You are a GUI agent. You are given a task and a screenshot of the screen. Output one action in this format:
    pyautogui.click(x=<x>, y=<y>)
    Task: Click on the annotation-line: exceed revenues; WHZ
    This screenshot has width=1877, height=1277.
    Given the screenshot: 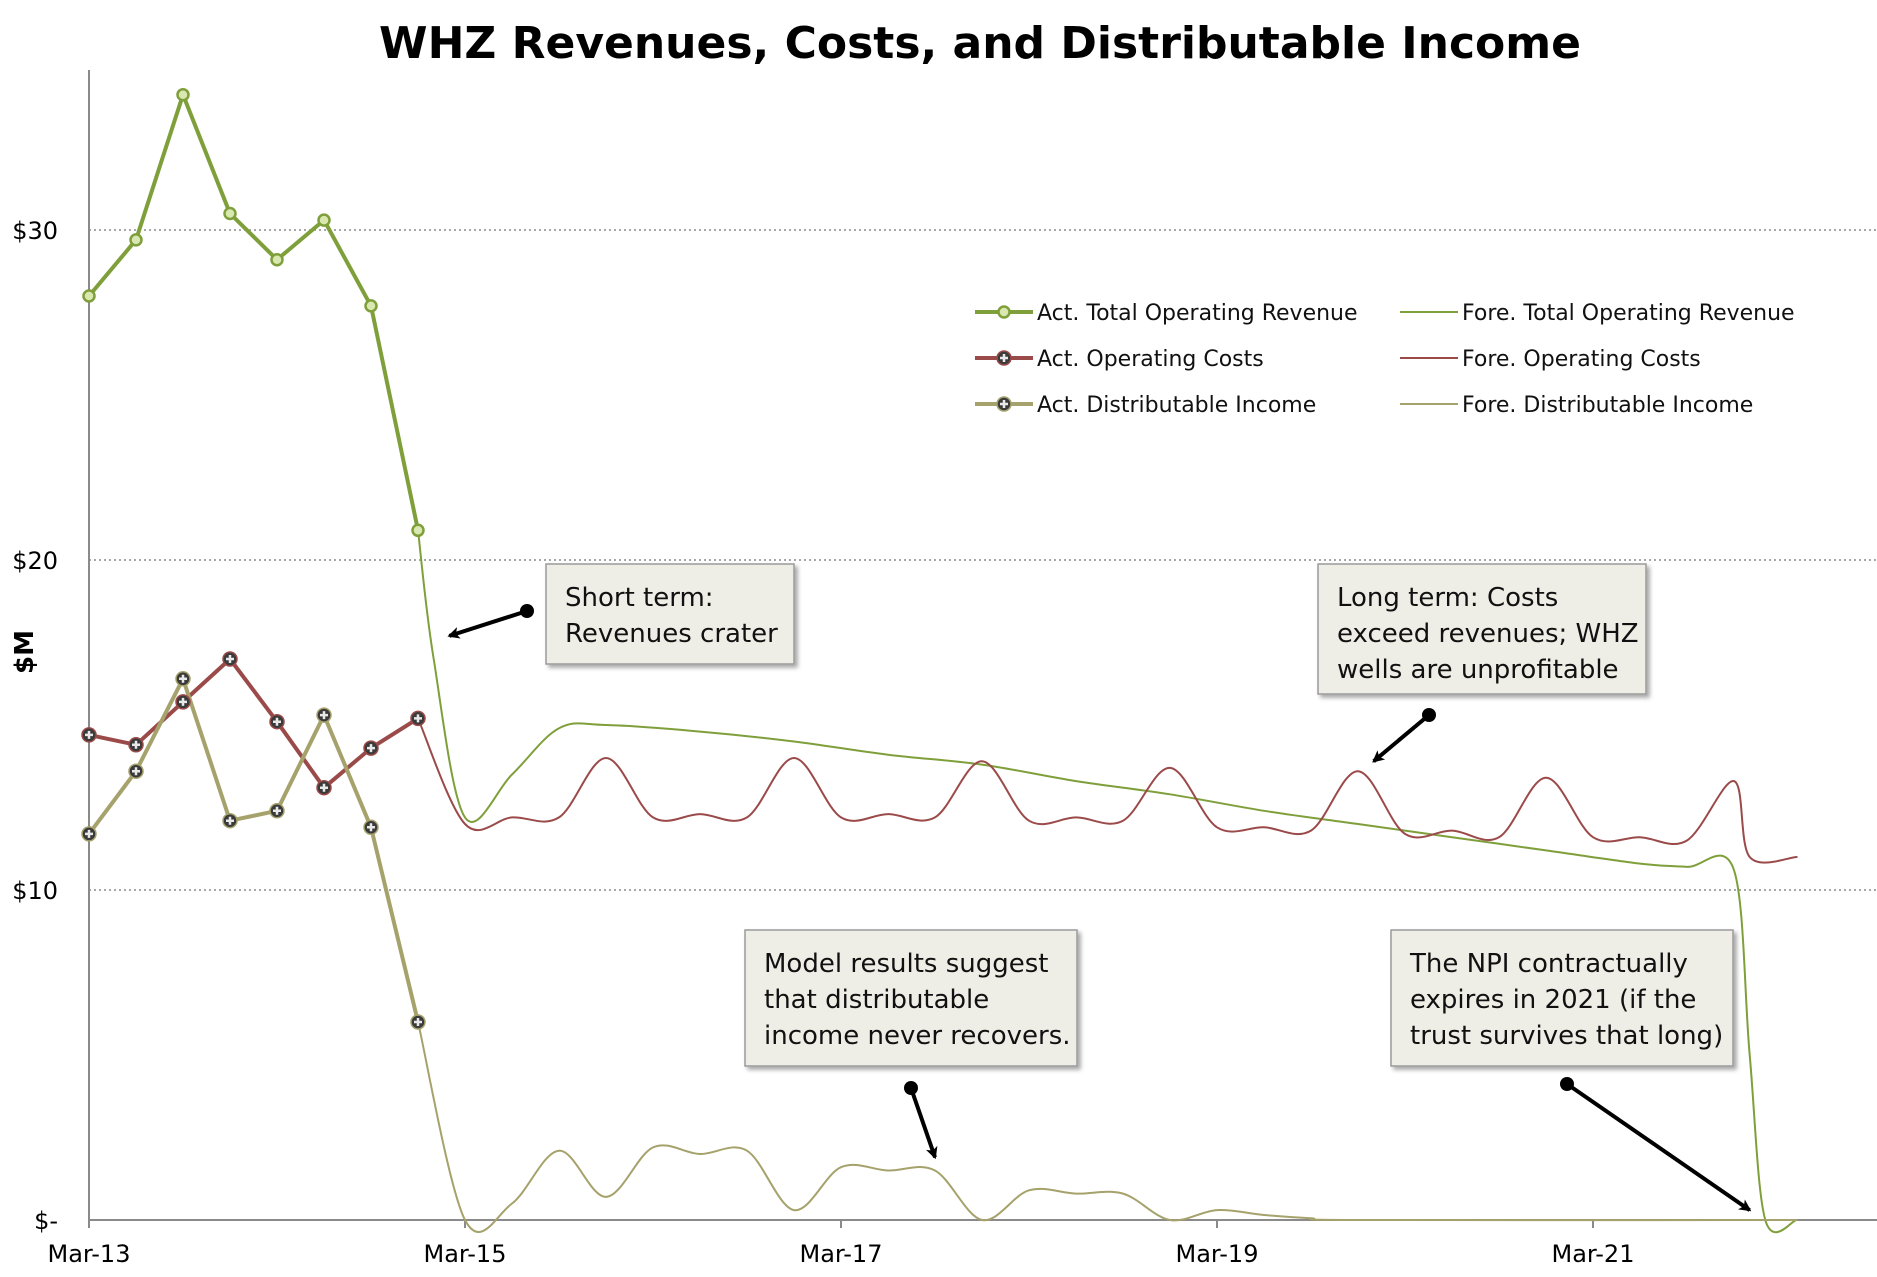 What is the action you would take?
    pyautogui.click(x=1488, y=634)
    